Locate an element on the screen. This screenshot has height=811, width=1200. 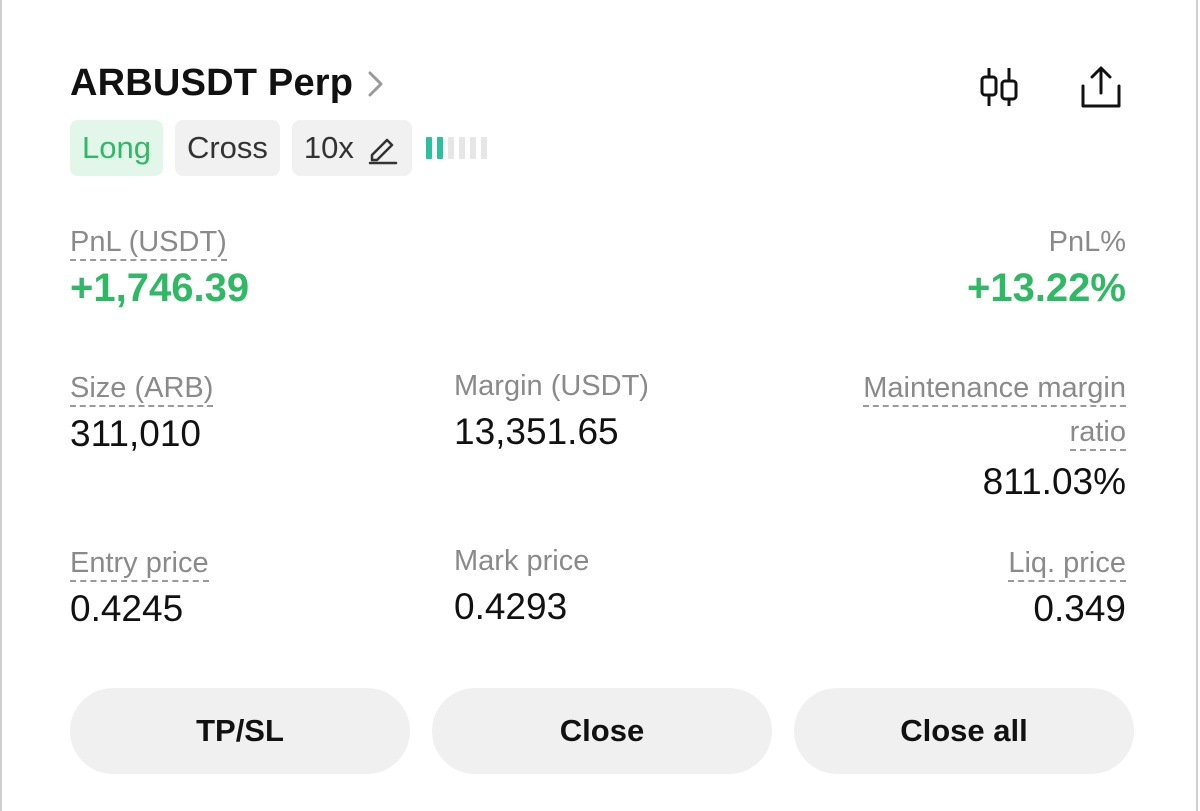
close-button: Close is located at coordinates (602, 731).